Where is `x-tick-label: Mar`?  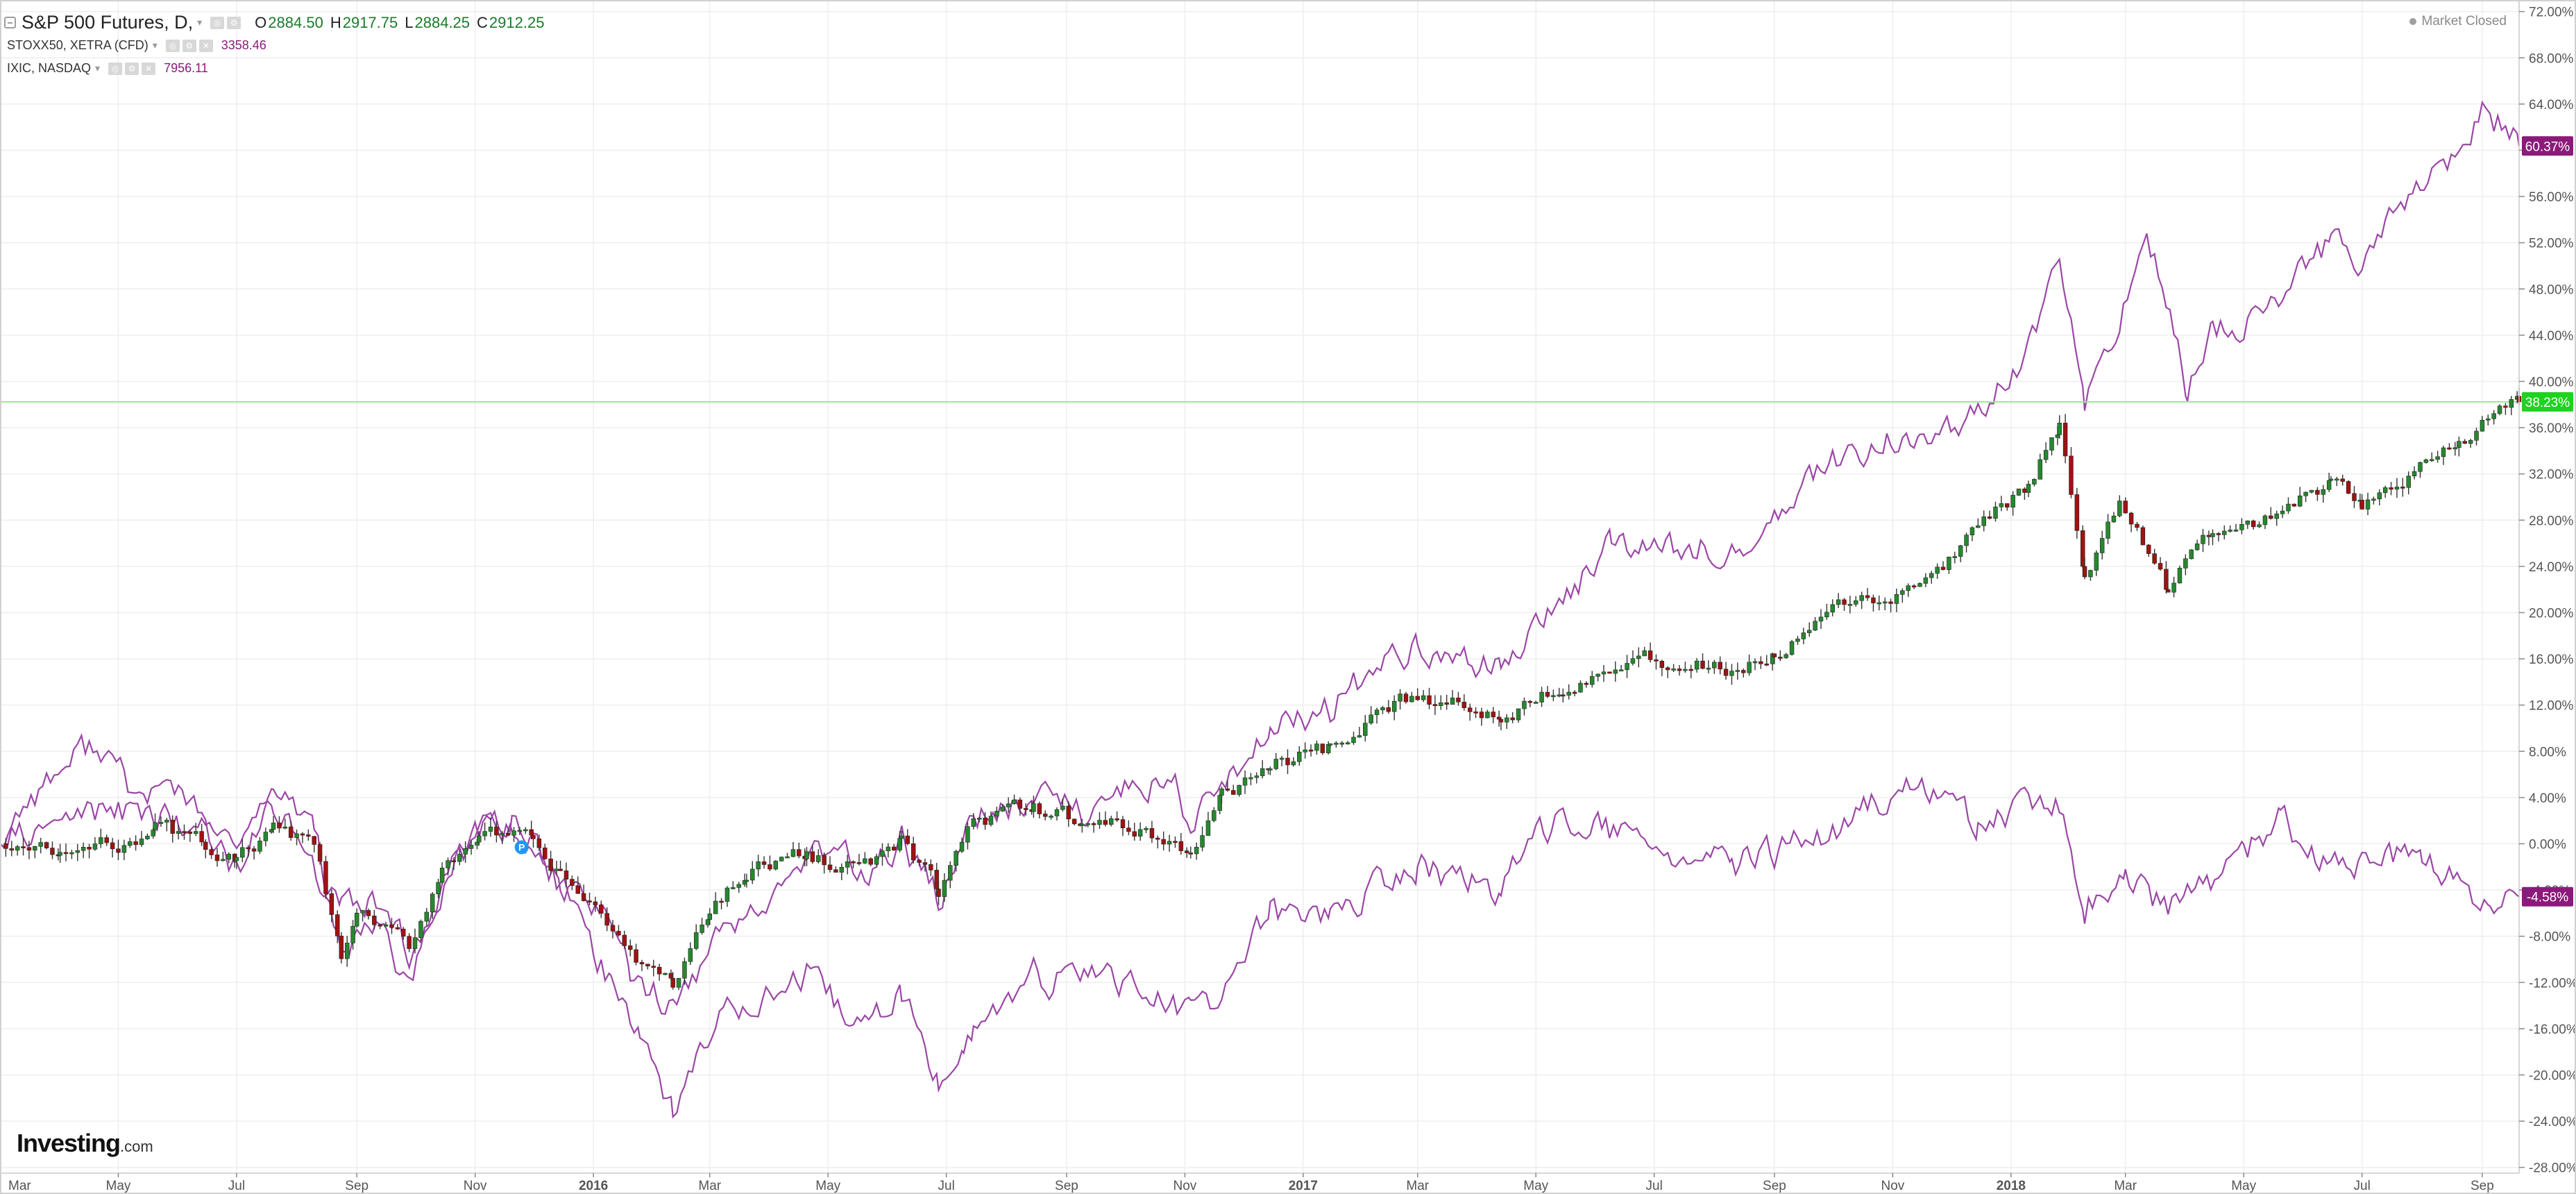 x-tick-label: Mar is located at coordinates (20, 1186).